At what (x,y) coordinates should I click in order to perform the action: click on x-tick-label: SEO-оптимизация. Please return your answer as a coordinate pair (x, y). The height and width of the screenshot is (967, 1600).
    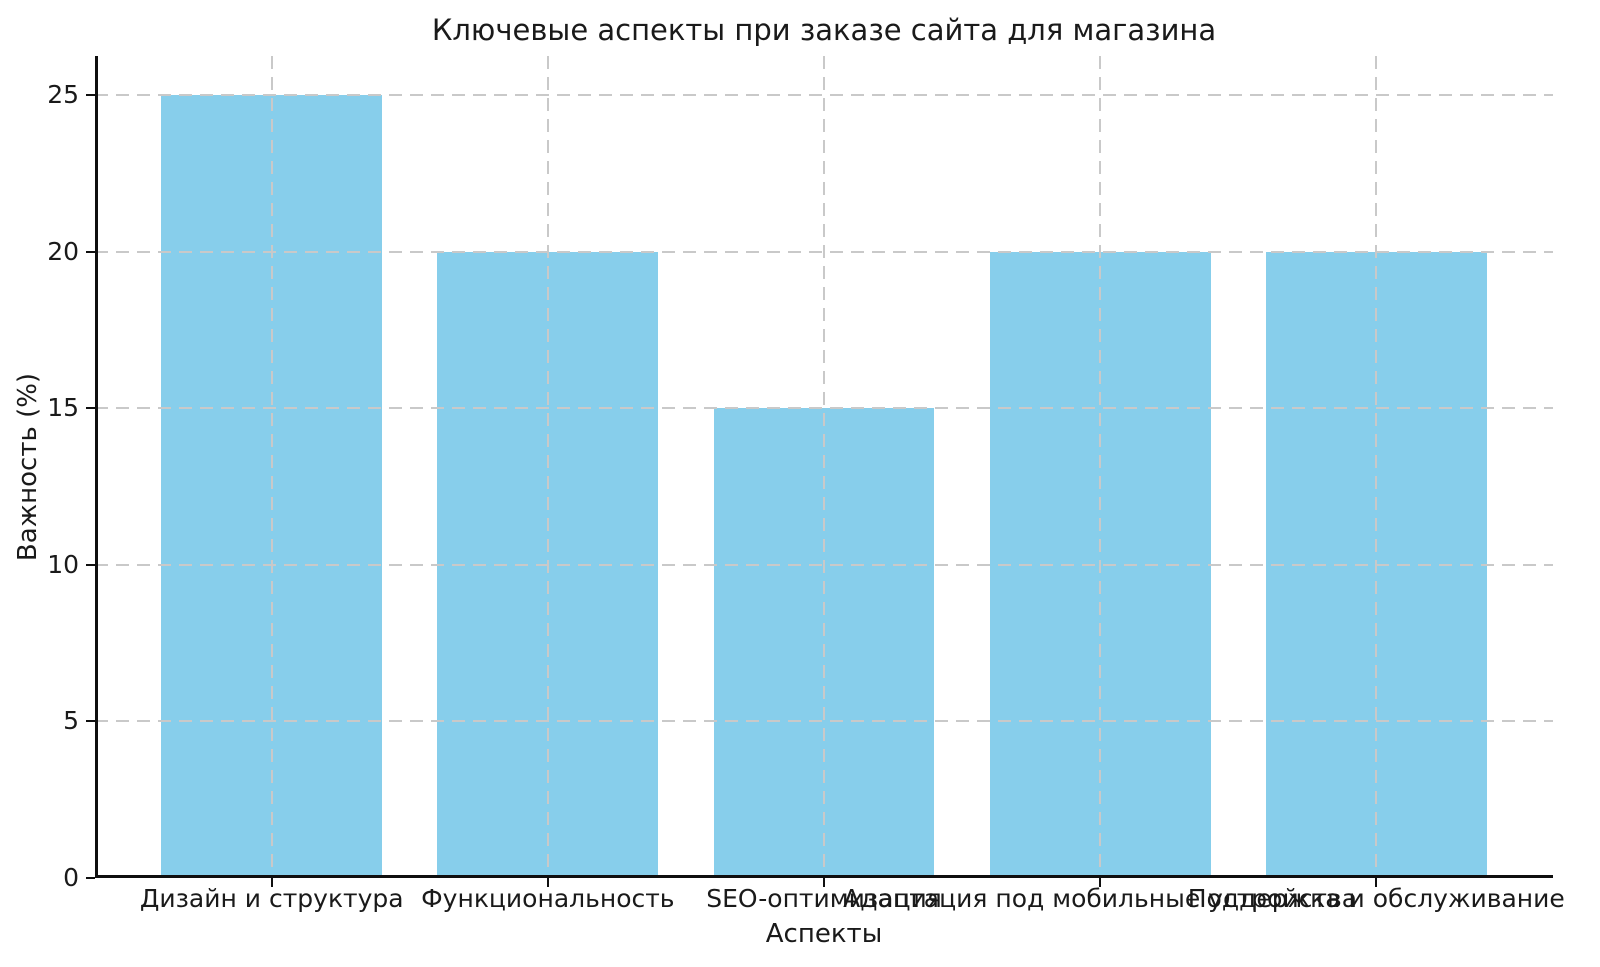
    Looking at the image, I should click on (824, 898).